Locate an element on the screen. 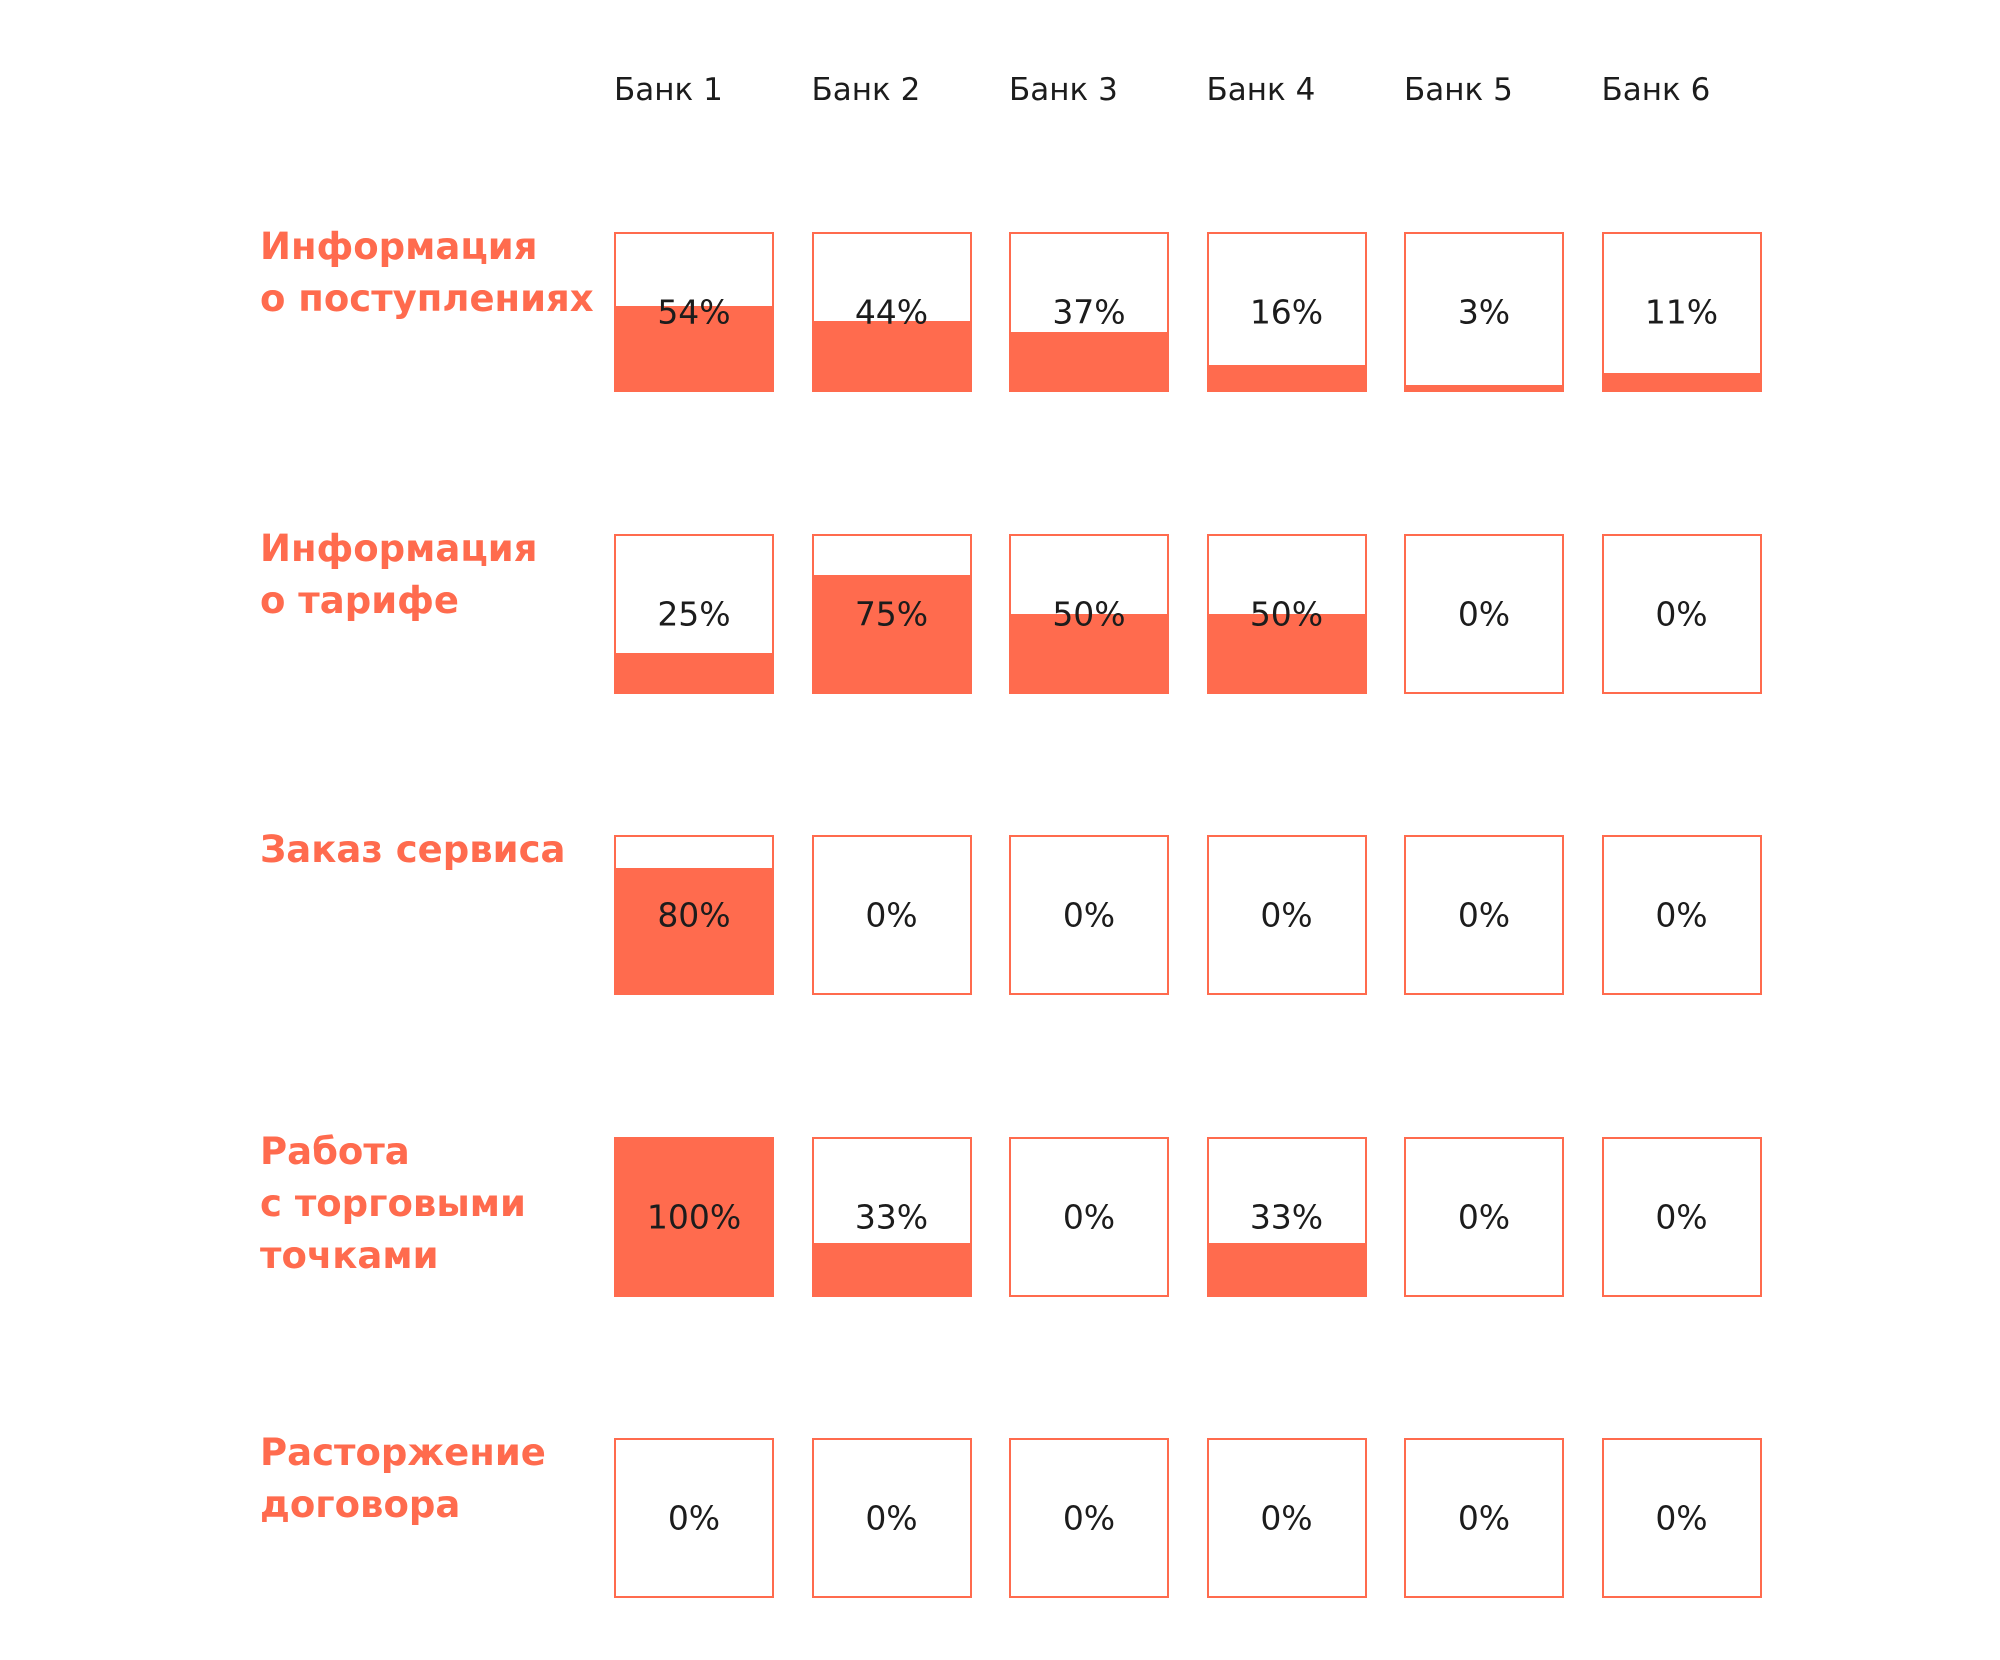 This screenshot has width=2000, height=1660. value-cell: 37% is located at coordinates (1089, 312).